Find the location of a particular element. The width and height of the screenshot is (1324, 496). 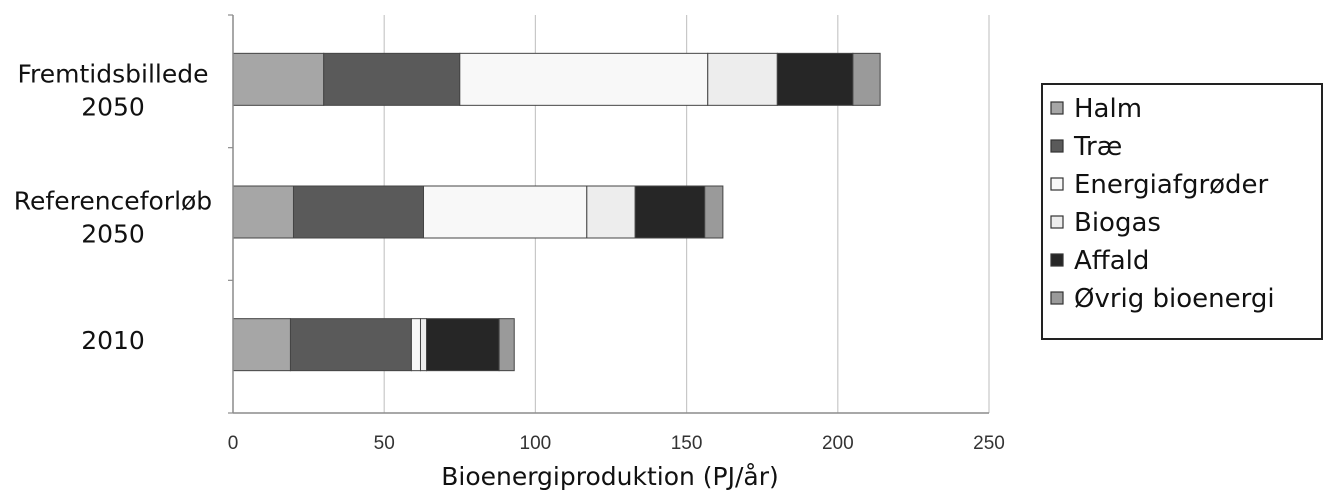

x-tick-label: 50 is located at coordinates (384, 443).